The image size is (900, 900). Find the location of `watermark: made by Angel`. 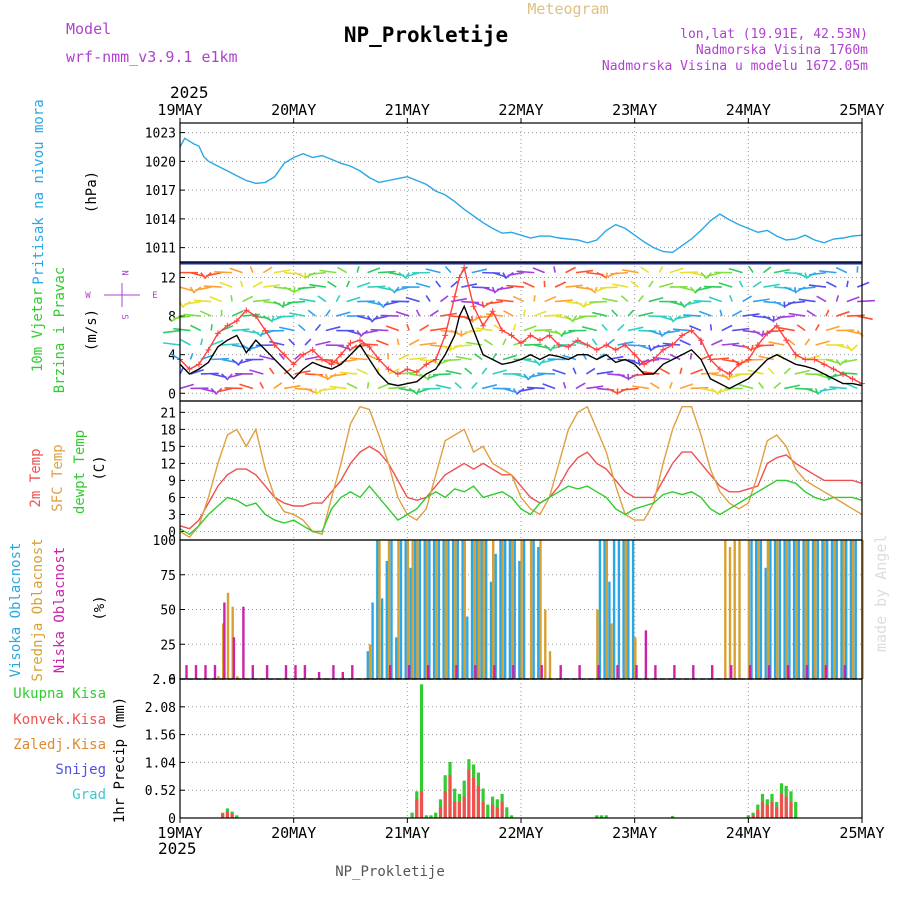

watermark: made by Angel is located at coordinates (881, 593).